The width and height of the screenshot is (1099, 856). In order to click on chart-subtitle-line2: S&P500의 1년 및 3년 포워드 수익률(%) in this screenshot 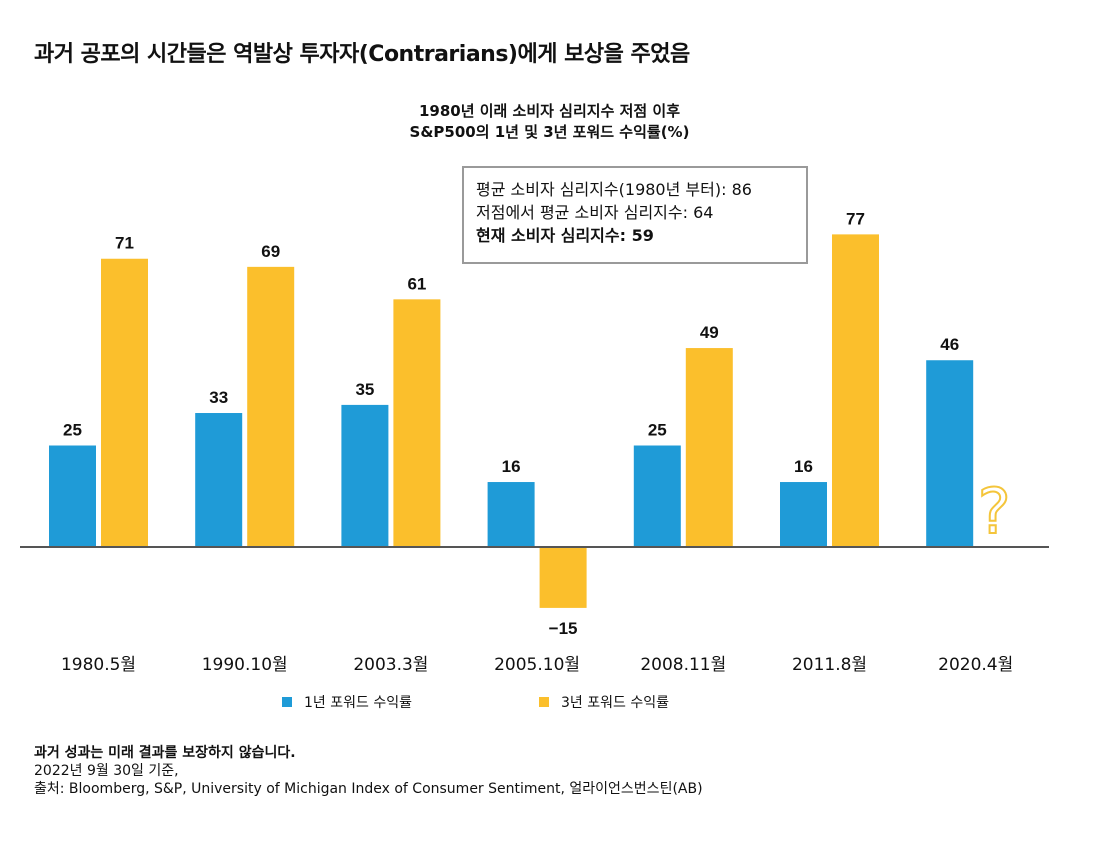, I will do `click(549, 132)`.